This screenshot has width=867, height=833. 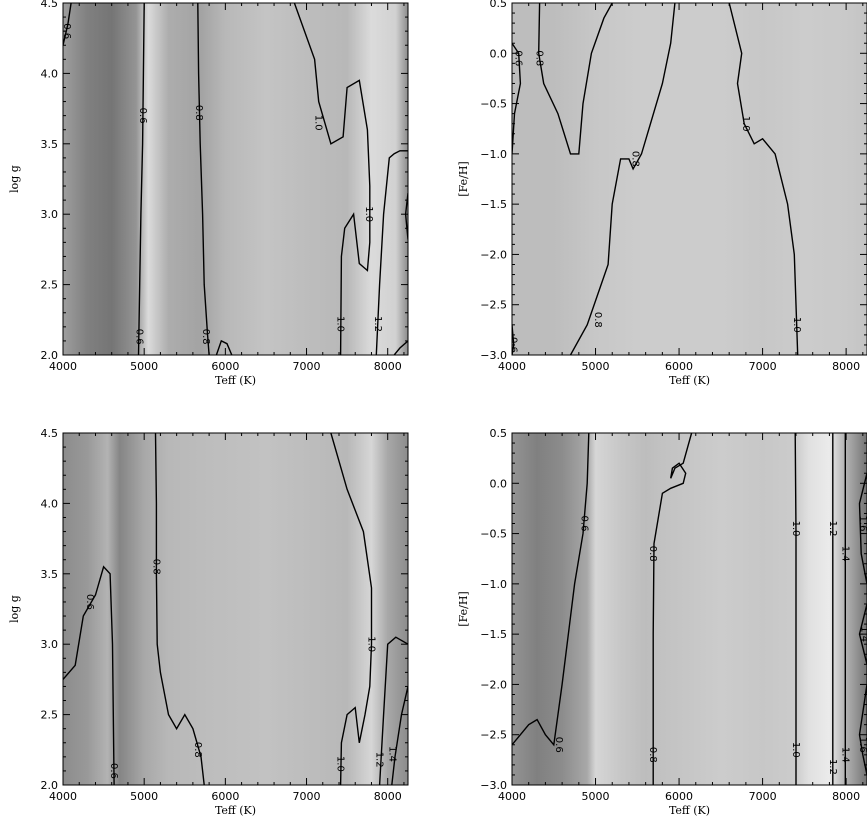 I want to click on y-tick-label: −1.0, so click(x=493, y=154).